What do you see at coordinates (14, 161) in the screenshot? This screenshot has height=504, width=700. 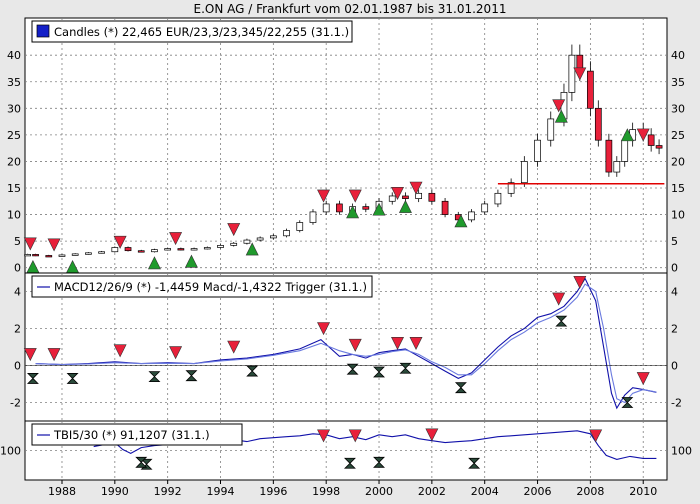 I see `y-tick-label-left: 20` at bounding box center [14, 161].